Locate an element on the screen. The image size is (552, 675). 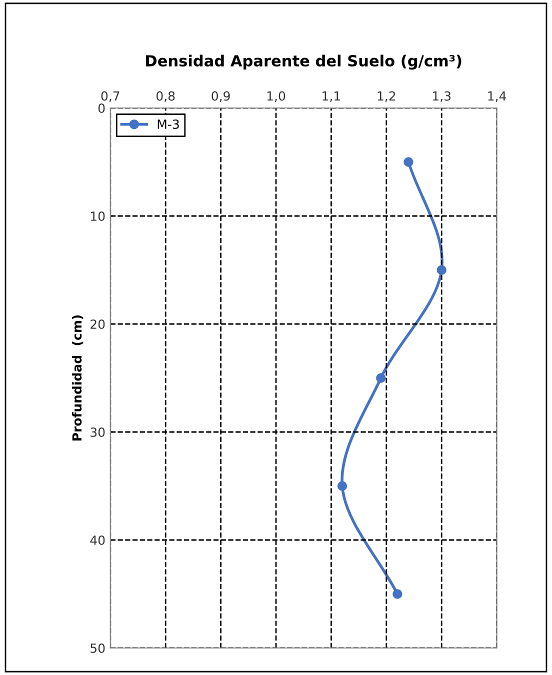
y-tick-label: 10 is located at coordinates (98, 216).